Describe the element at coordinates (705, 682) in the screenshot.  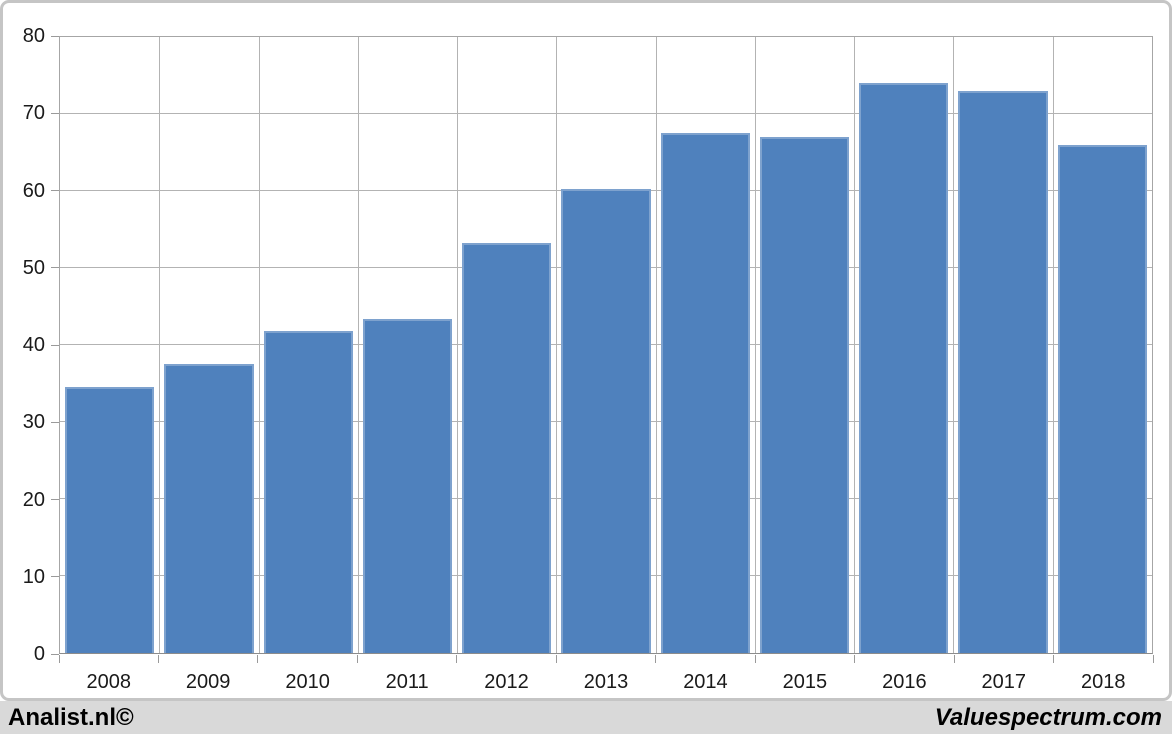
I see `x-tick-label: 2014` at that location.